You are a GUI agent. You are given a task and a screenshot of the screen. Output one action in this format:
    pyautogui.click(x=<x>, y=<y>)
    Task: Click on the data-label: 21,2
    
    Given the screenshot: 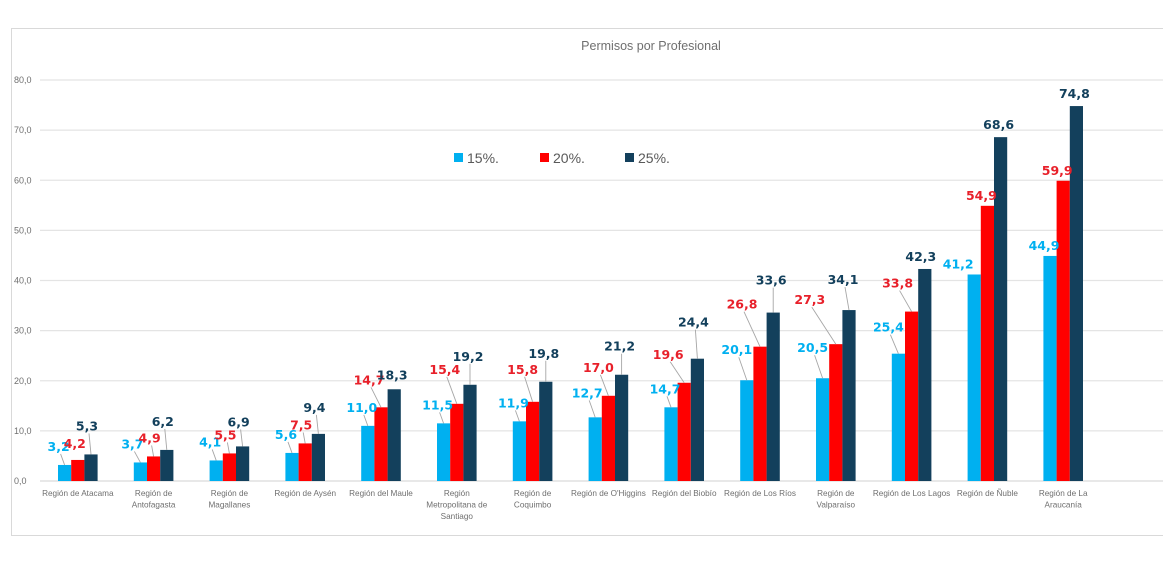 What is the action you would take?
    pyautogui.click(x=619, y=346)
    